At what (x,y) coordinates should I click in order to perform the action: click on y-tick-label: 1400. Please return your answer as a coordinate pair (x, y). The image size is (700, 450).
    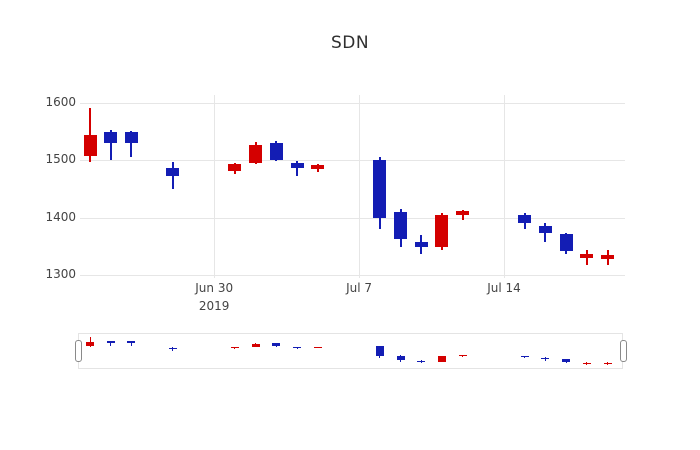
    Looking at the image, I should click on (60, 216).